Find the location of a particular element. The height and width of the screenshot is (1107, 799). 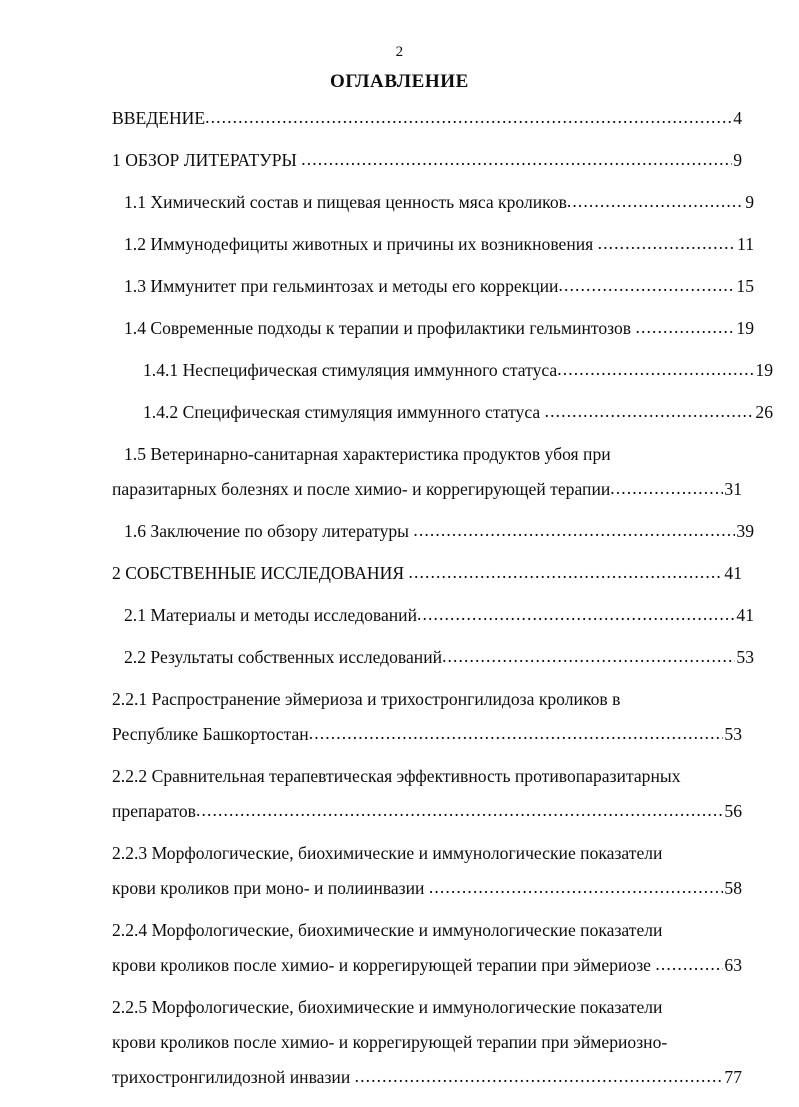

toc-entry-line: 1.6 Заключение по обзору литературы 39 is located at coordinates (433, 531).